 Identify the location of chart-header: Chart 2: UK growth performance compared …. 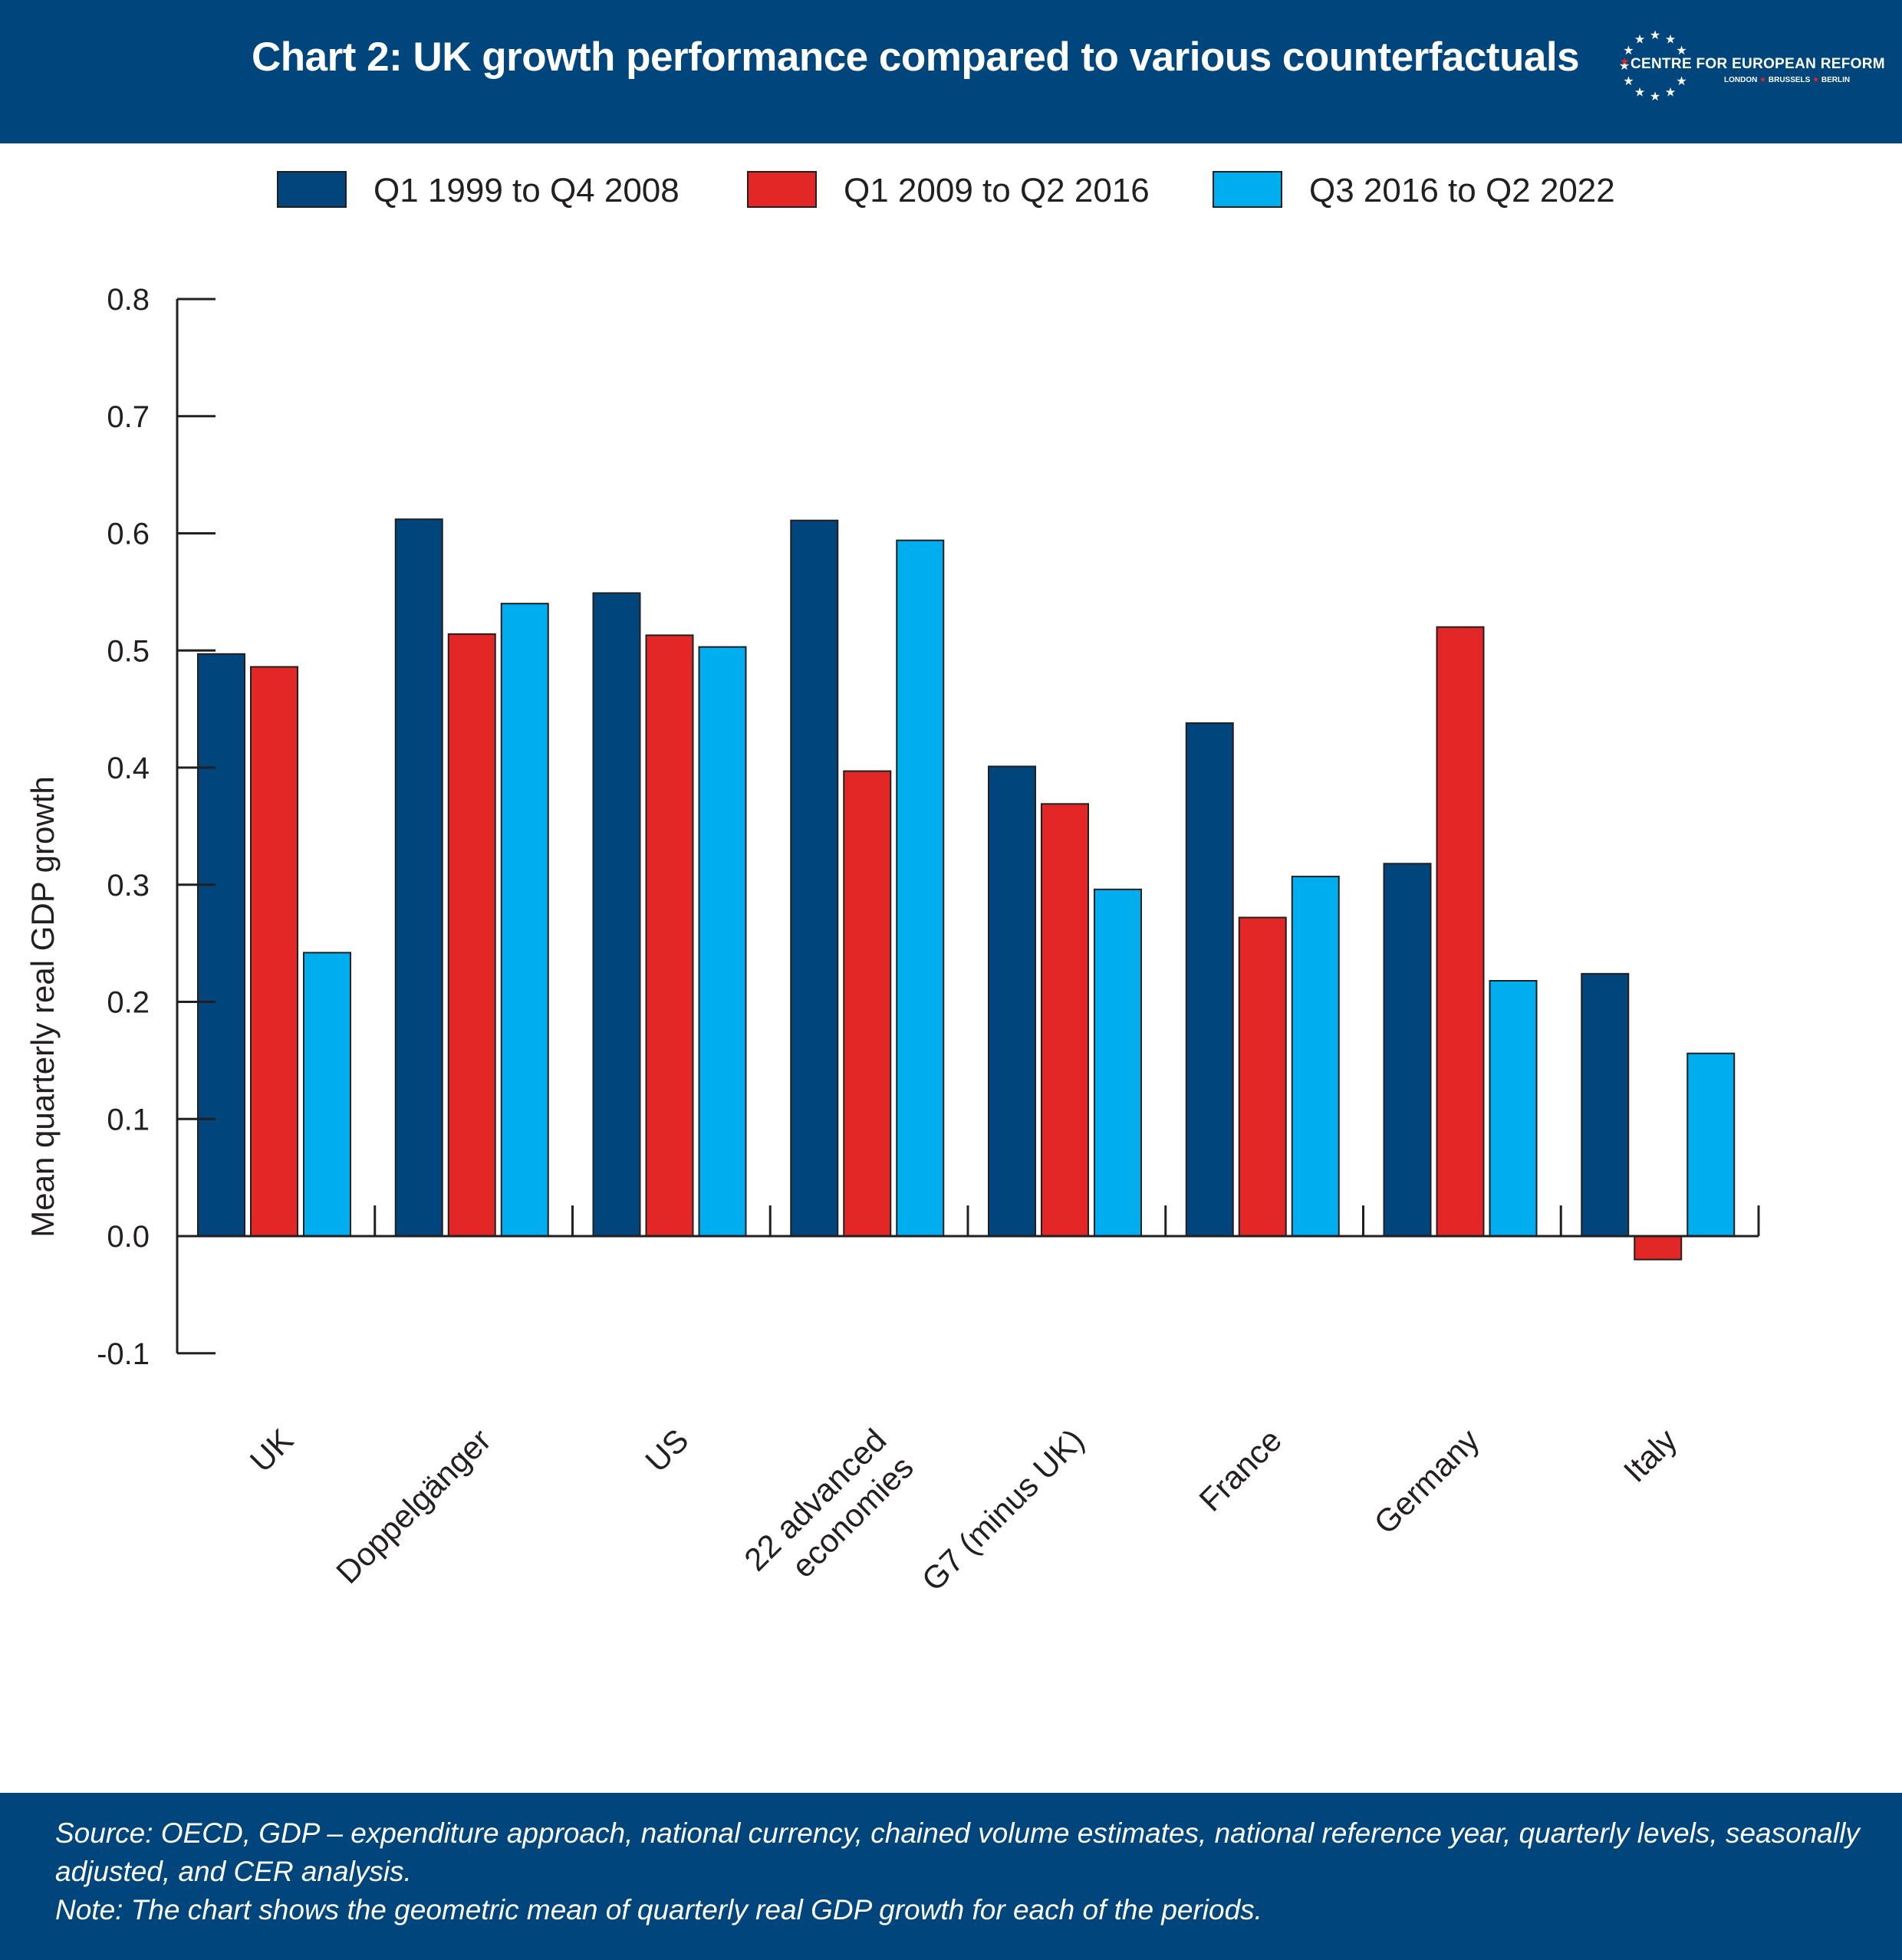
(951, 71).